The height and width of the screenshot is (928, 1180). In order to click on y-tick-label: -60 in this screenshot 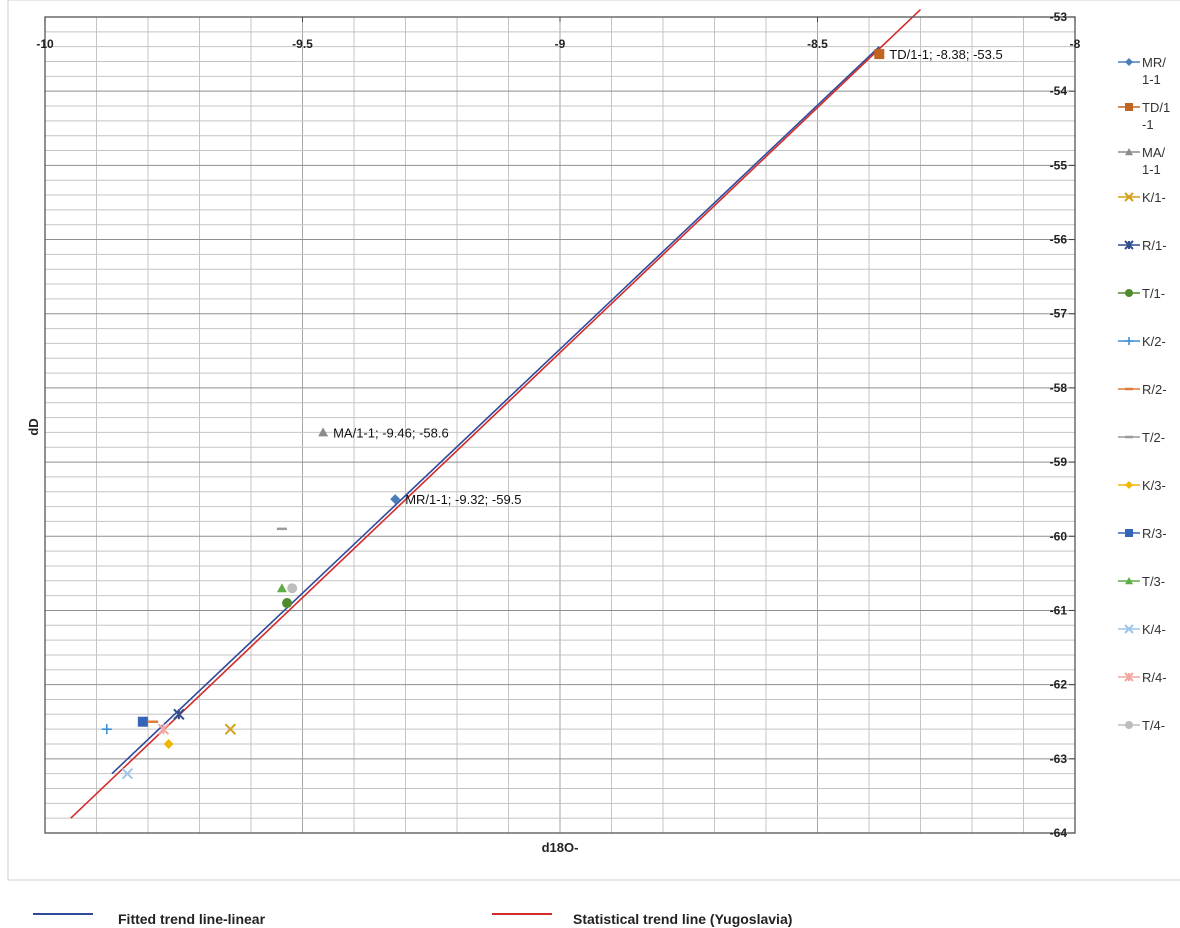, I will do `click(1059, 536)`.